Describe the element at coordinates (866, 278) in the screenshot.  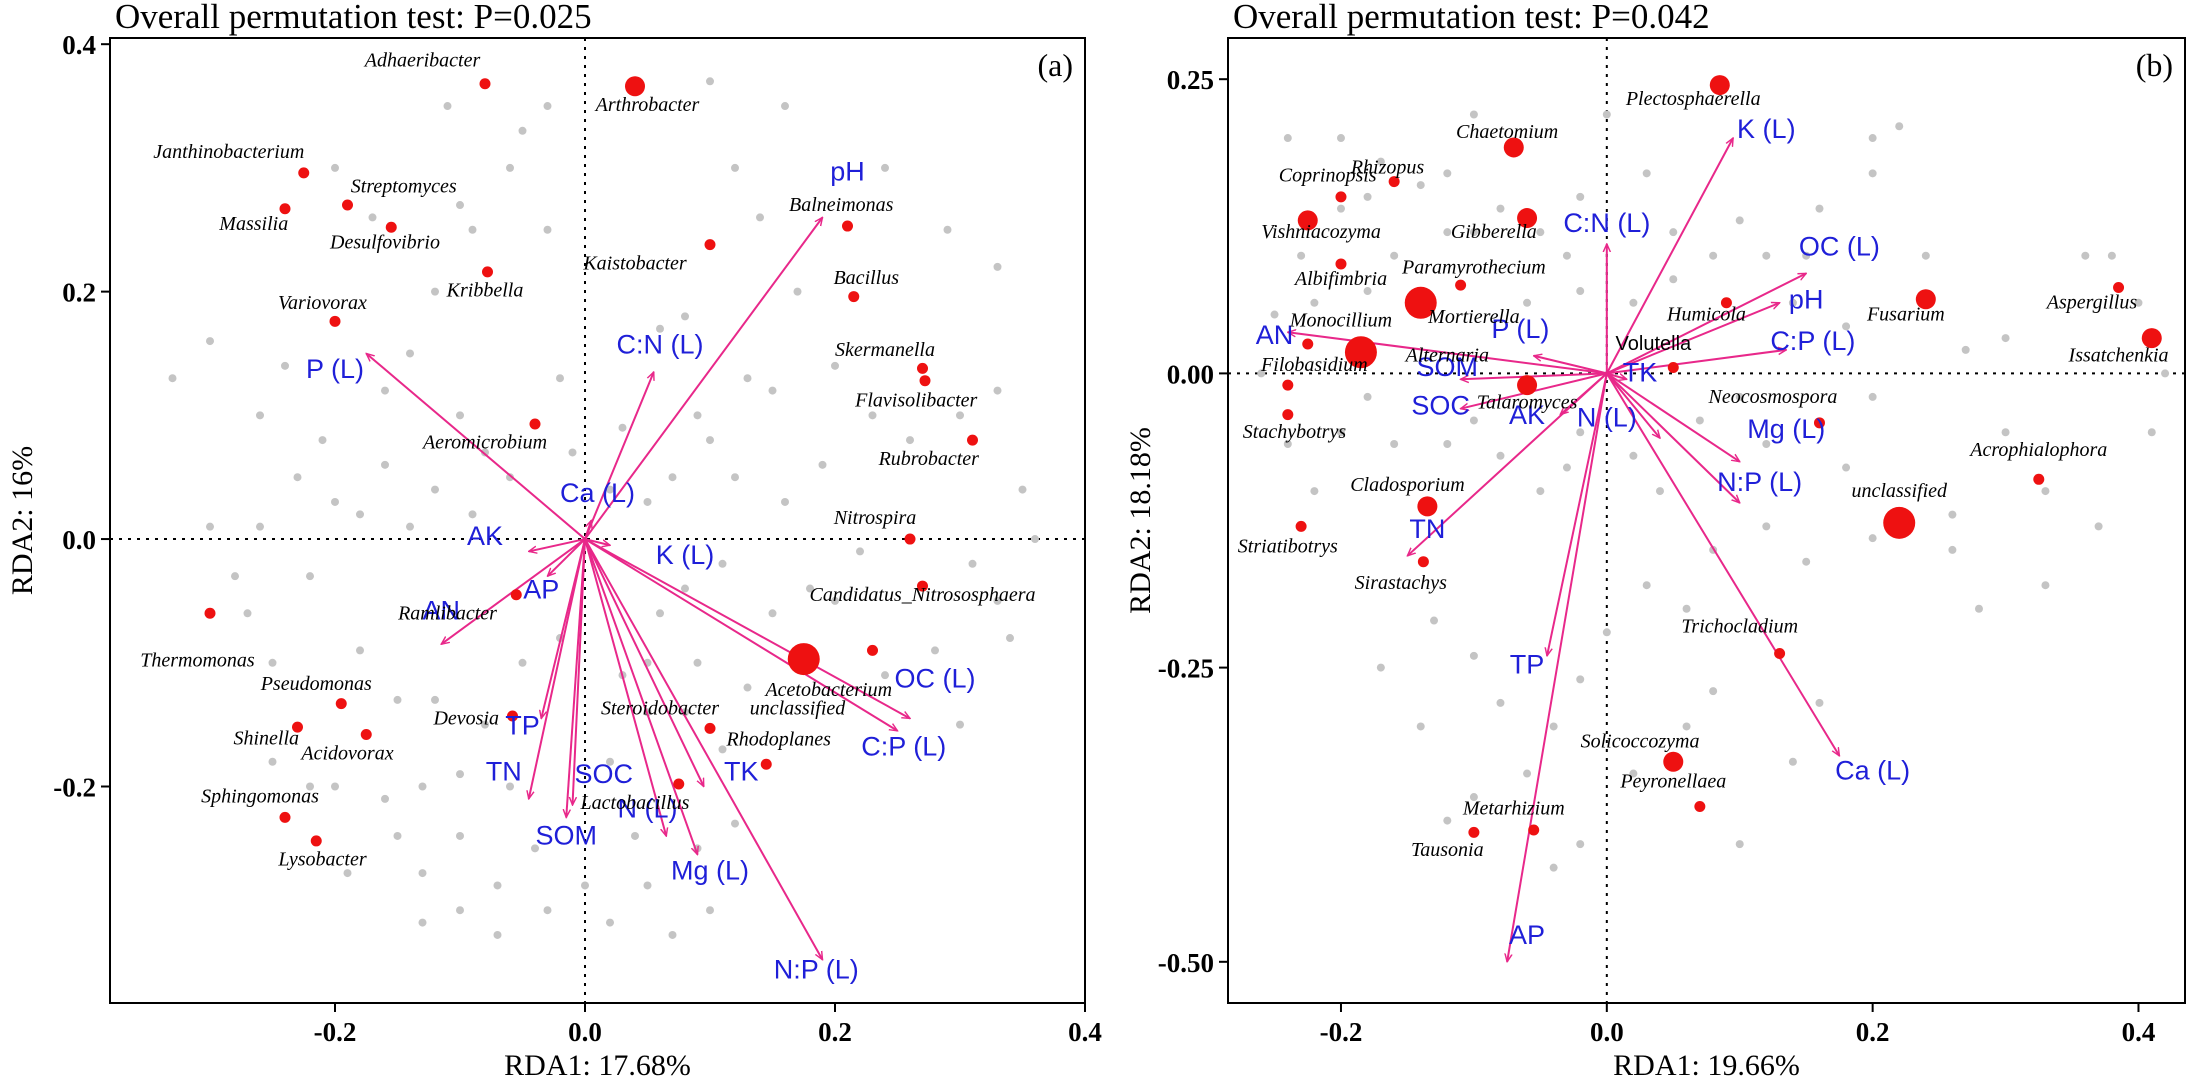
I see `taxon-label: Bacillus` at that location.